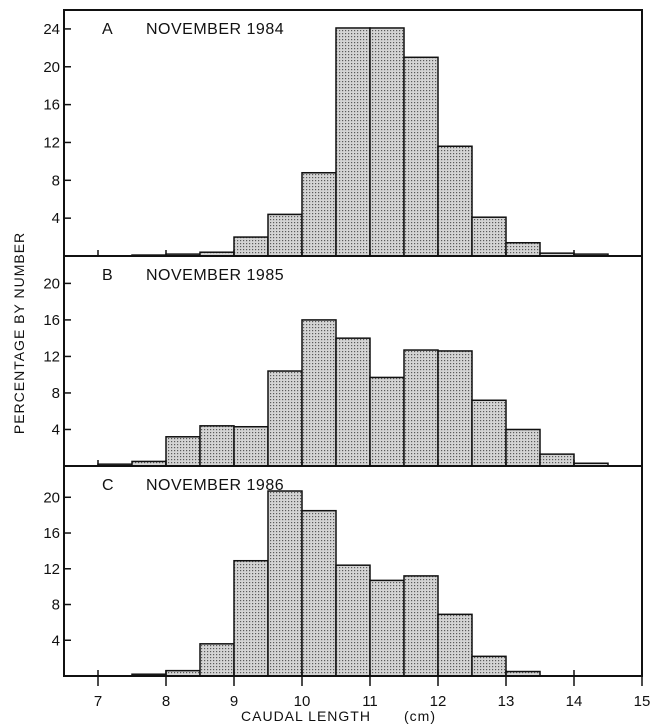 The width and height of the screenshot is (657, 727). I want to click on x-tick-label: 13, so click(506, 701).